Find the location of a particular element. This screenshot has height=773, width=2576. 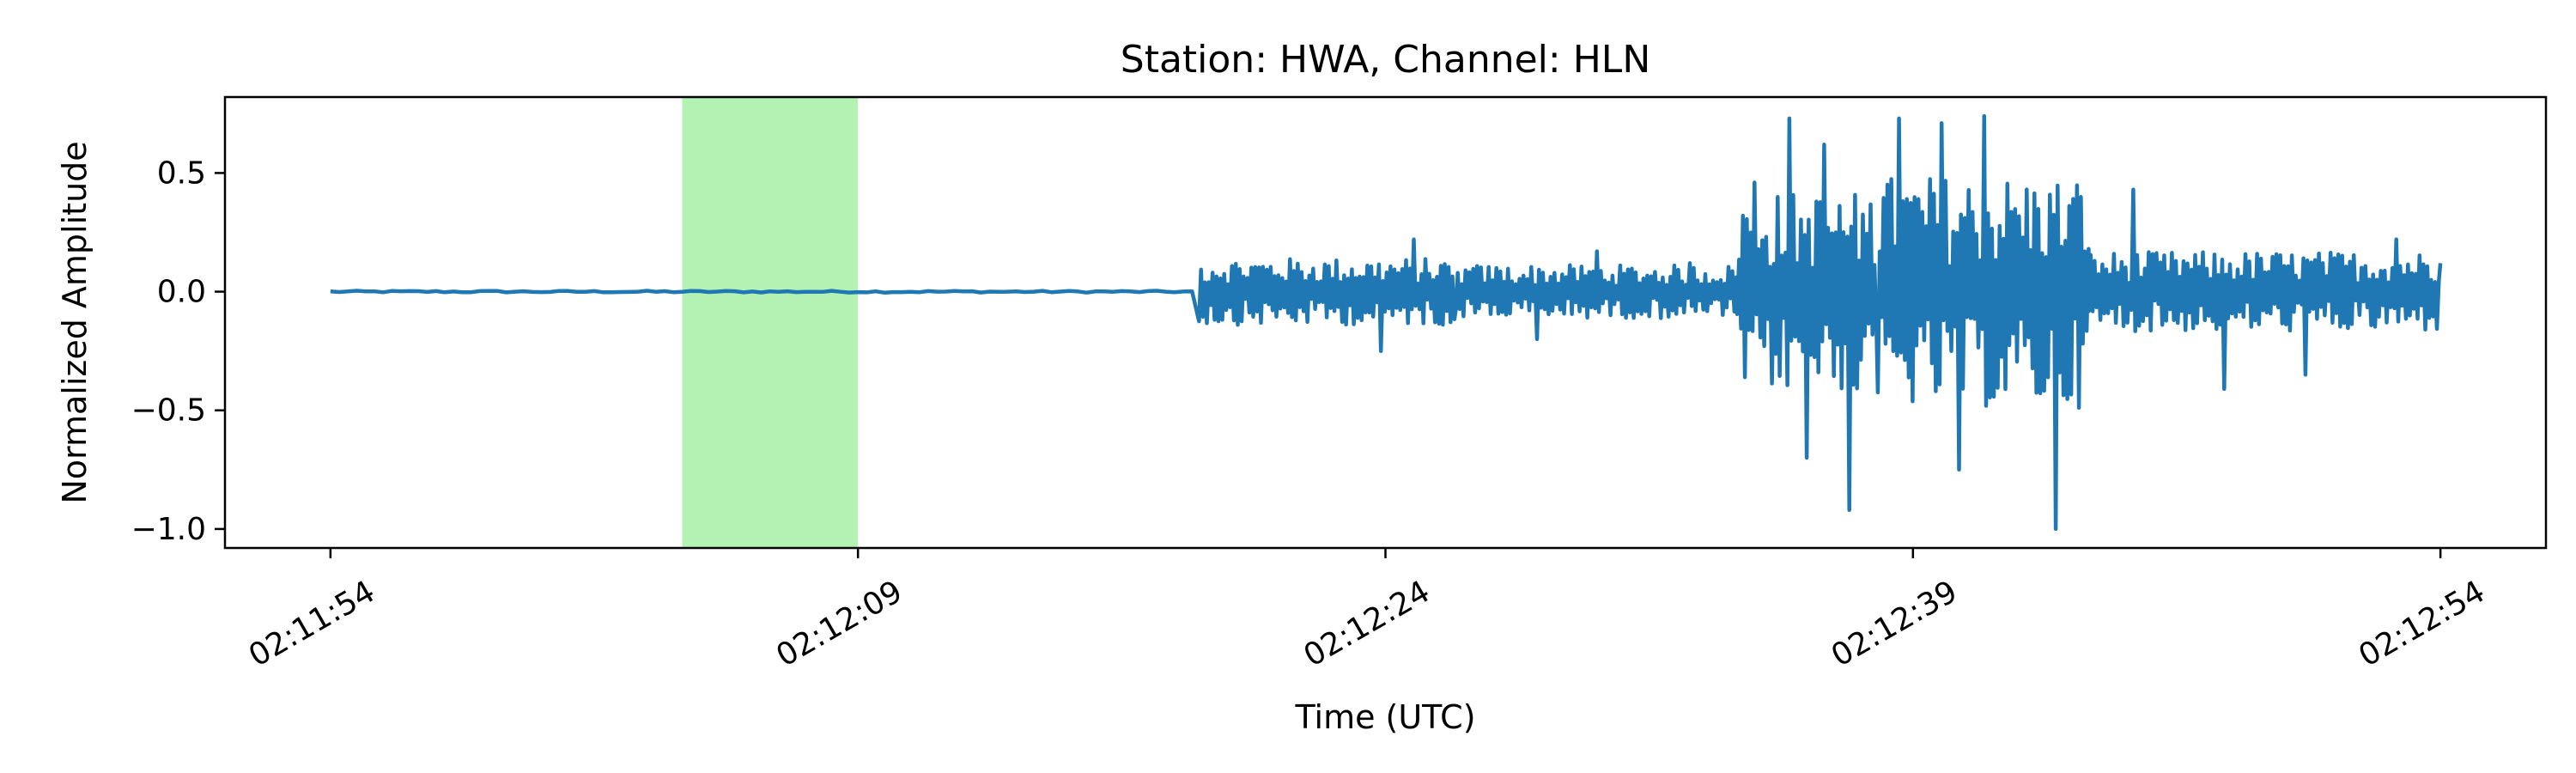

y-tick-label: 0.5 is located at coordinates (181, 173).